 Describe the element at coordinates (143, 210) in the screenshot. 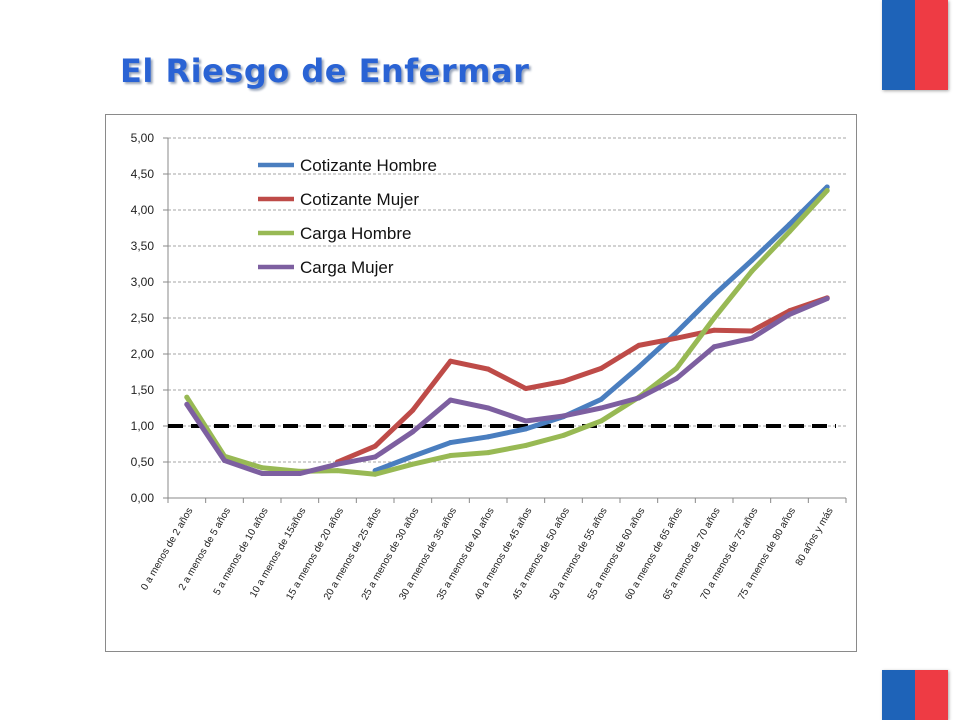

I see `y-tick-label: 4,00` at that location.